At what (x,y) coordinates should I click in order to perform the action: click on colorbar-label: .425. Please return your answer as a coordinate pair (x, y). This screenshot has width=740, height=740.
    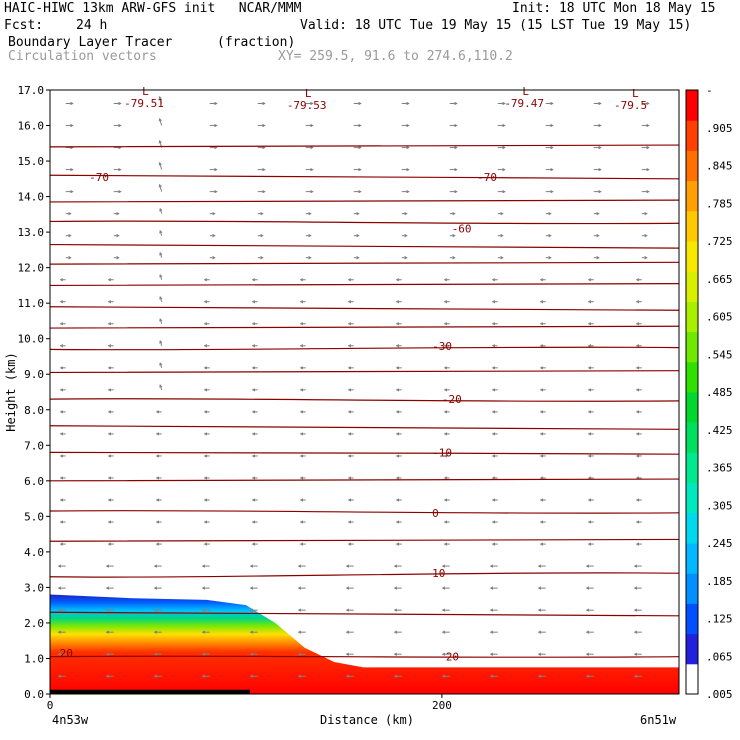
    Looking at the image, I should click on (719, 430).